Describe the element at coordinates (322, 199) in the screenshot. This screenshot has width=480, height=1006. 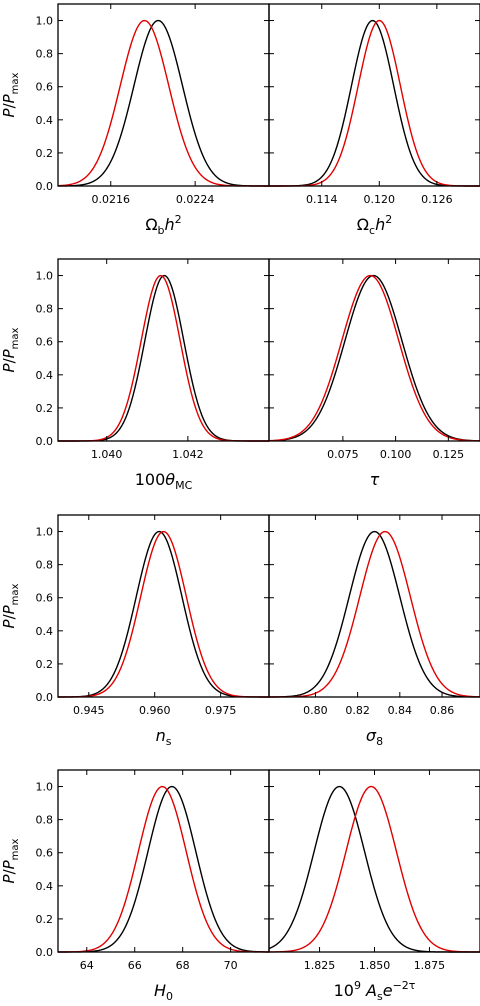
I see `x-tick-label: 0.114` at that location.